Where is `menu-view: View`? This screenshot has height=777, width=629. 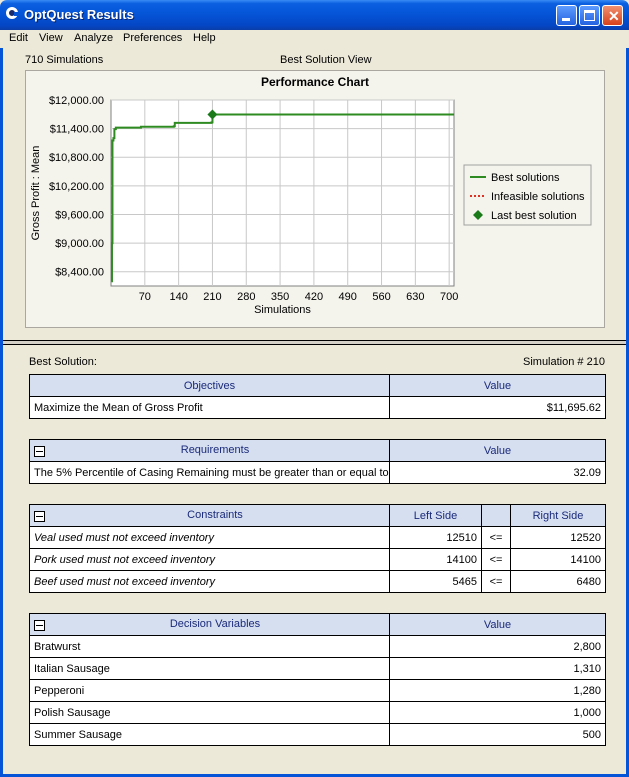 menu-view: View is located at coordinates (51, 38).